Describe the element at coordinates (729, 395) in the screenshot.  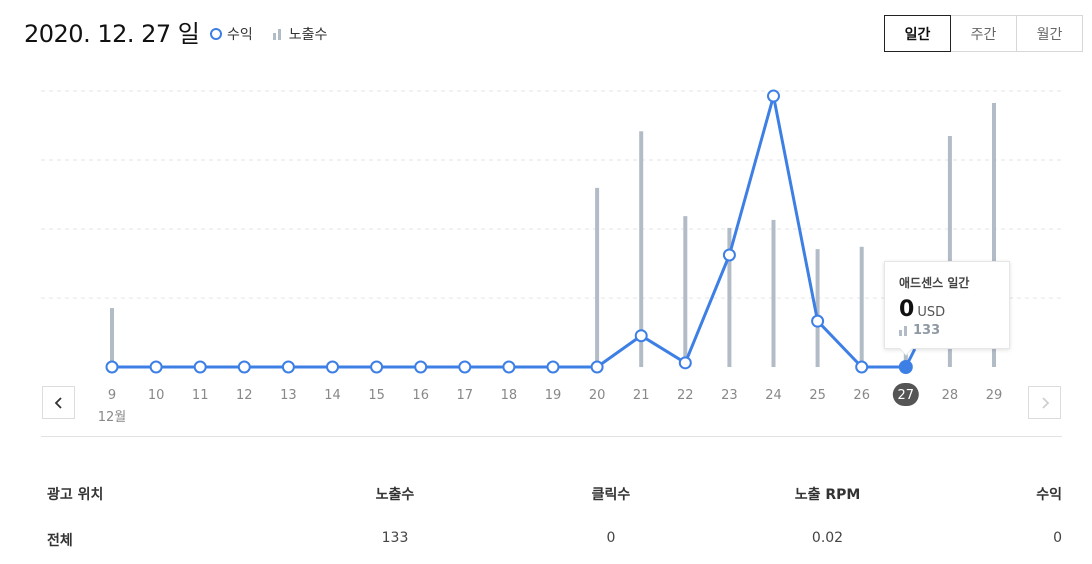
I see `x-tick-label: 23` at that location.